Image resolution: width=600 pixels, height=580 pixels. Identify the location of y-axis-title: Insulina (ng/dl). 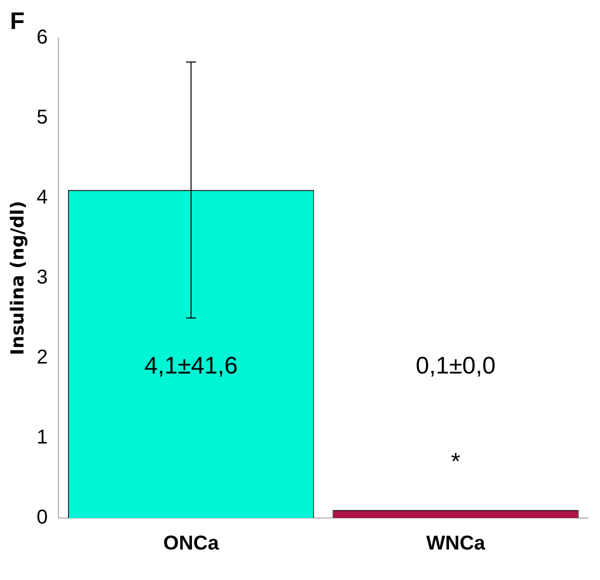
(17, 278).